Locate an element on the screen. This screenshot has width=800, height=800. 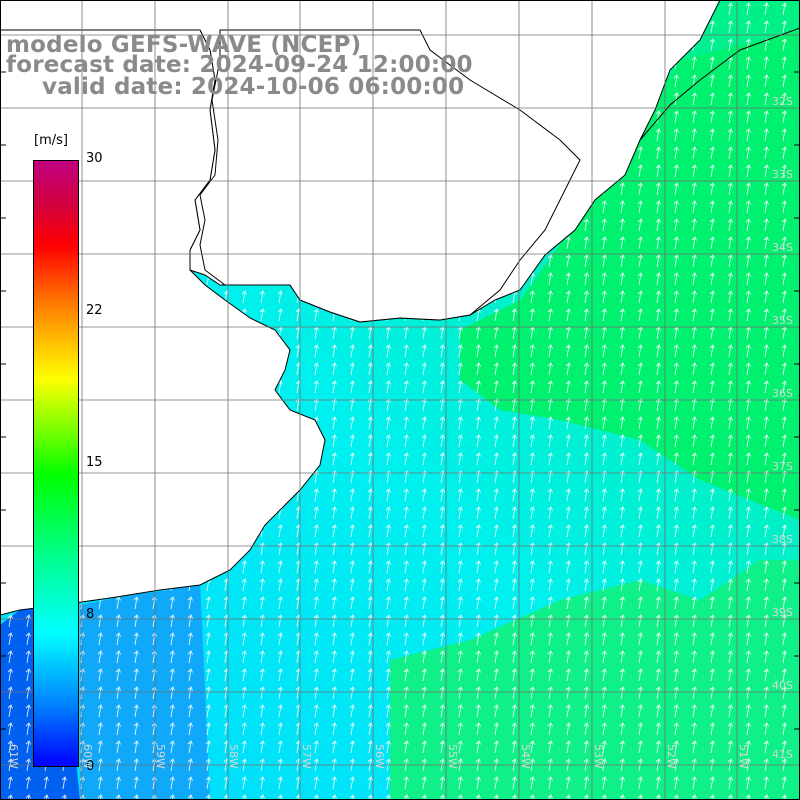
lat-label: 33S is located at coordinates (782, 174).